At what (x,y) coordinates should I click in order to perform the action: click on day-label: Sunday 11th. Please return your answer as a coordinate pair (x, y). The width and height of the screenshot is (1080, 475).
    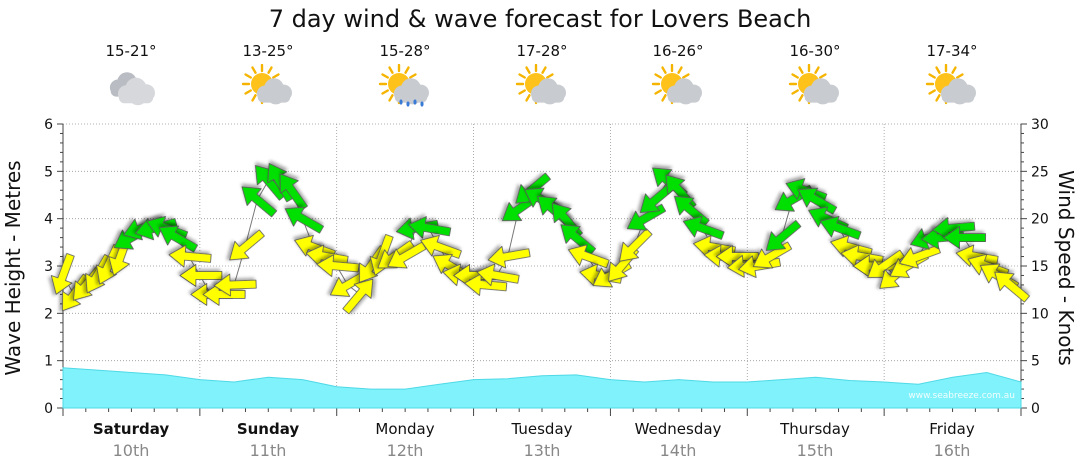
    Looking at the image, I should click on (268, 440).